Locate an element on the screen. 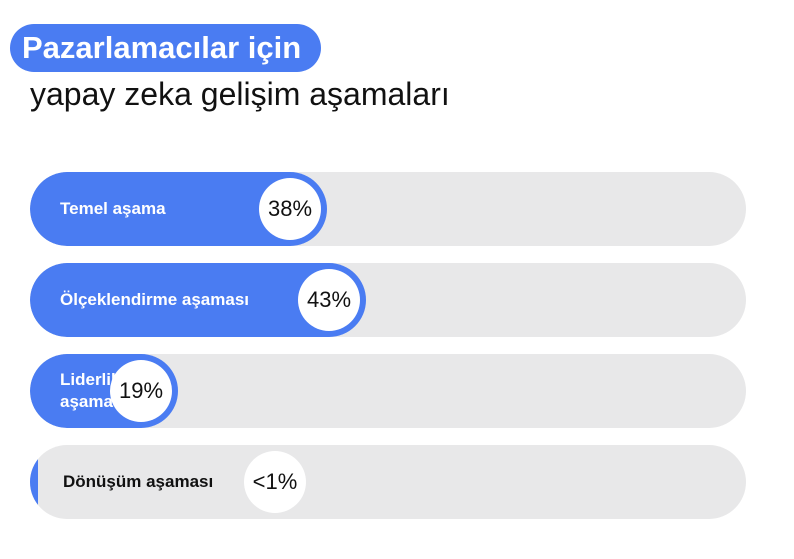 This screenshot has width=794, height=559. bar-label: Dönüşüm aşaması is located at coordinates (138, 481).